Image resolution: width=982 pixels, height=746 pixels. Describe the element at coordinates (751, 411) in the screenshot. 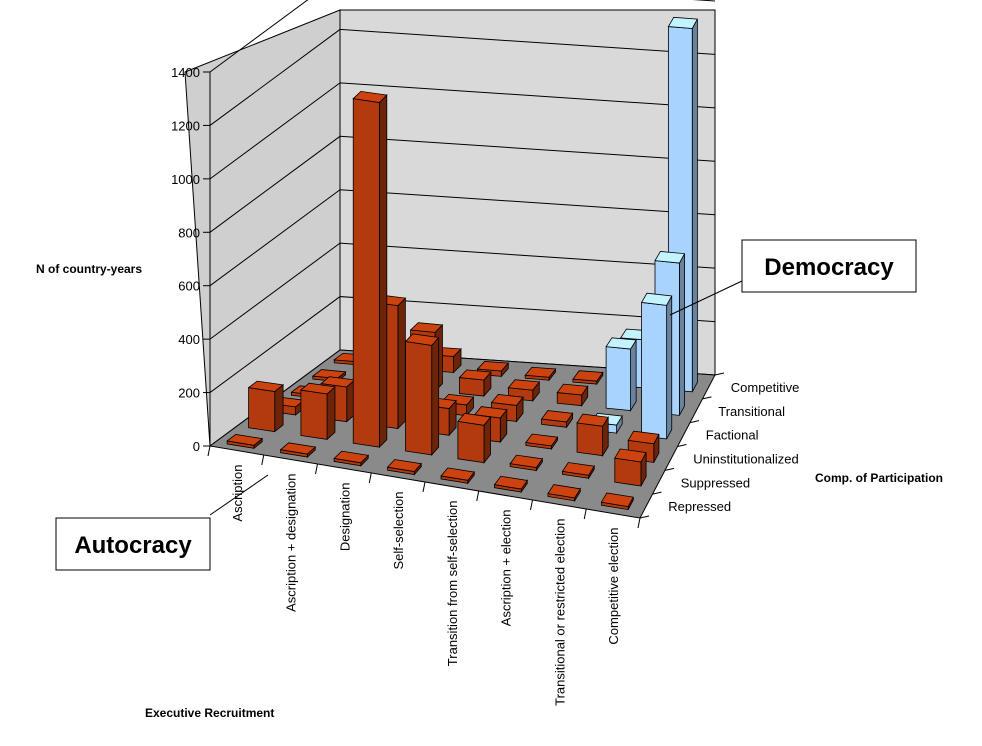

I see `z-tick-label: Transitional` at that location.